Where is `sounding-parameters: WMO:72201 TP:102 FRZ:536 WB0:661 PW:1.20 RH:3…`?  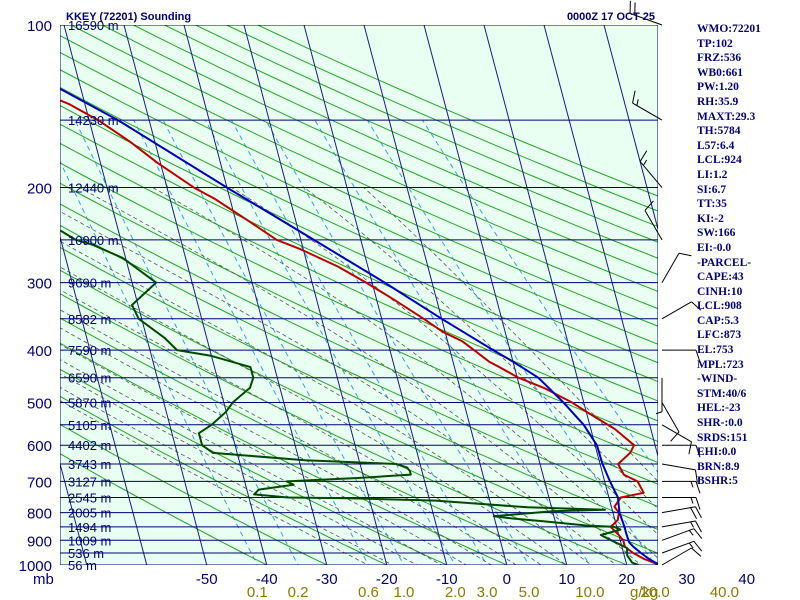 sounding-parameters: WMO:72201 TP:102 FRZ:536 WB0:661 PW:1.20 RH:3… is located at coordinates (747, 255).